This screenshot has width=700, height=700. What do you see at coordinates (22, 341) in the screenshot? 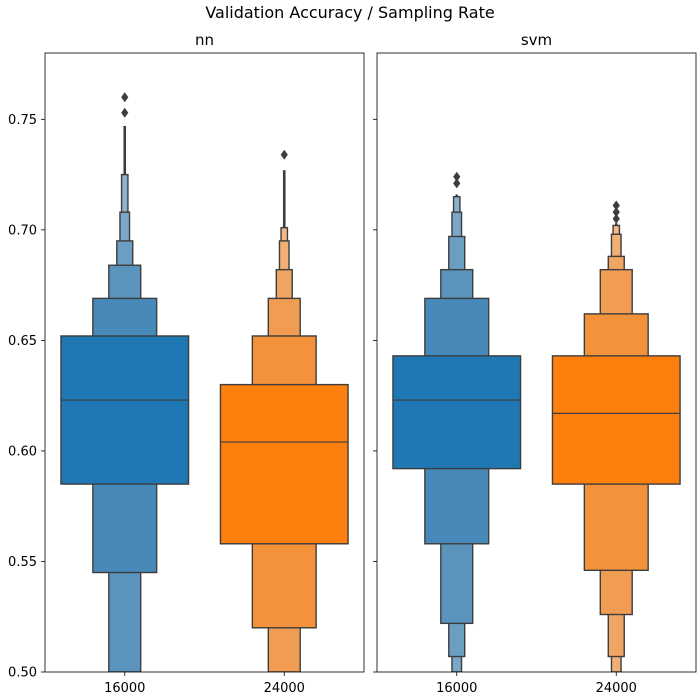
I see `y-tick-label: 0.65` at bounding box center [22, 341].